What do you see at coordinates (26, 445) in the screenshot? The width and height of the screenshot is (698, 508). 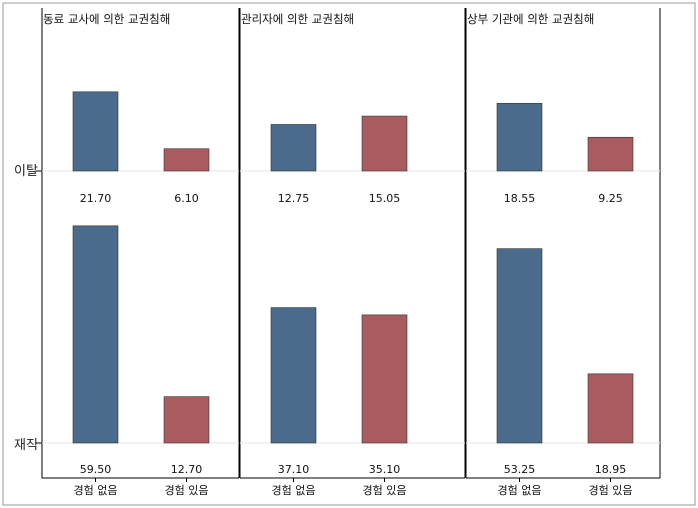 I see `row-label: 재직` at bounding box center [26, 445].